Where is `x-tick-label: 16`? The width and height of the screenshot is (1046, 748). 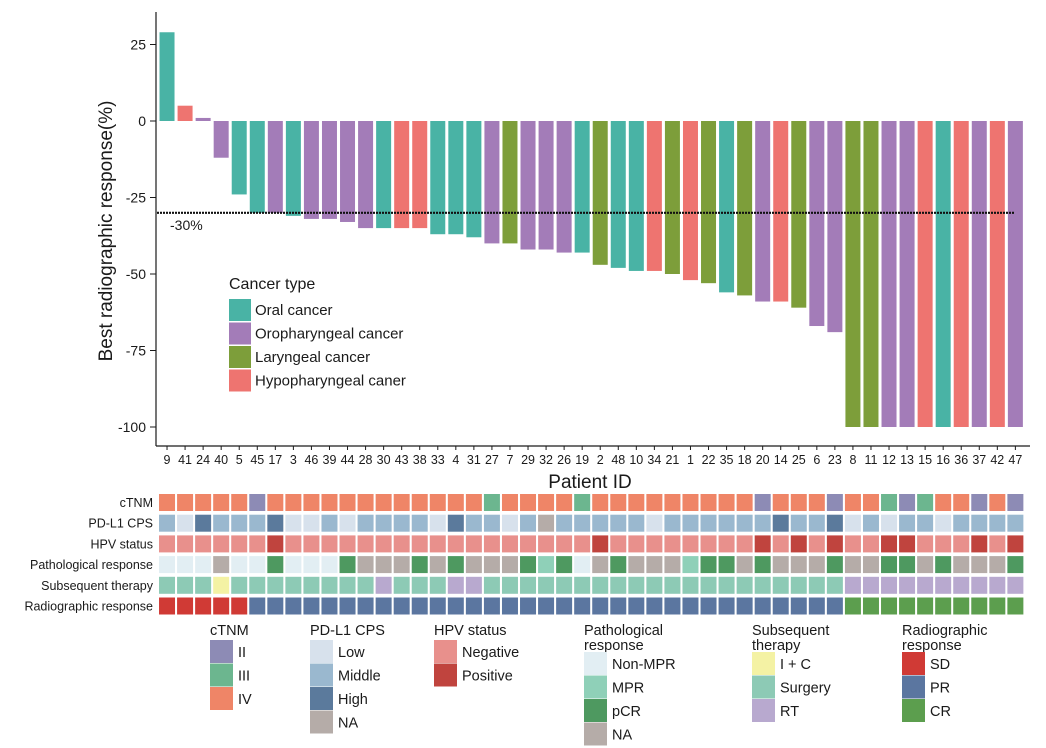 x-tick-label: 16 is located at coordinates (943, 460).